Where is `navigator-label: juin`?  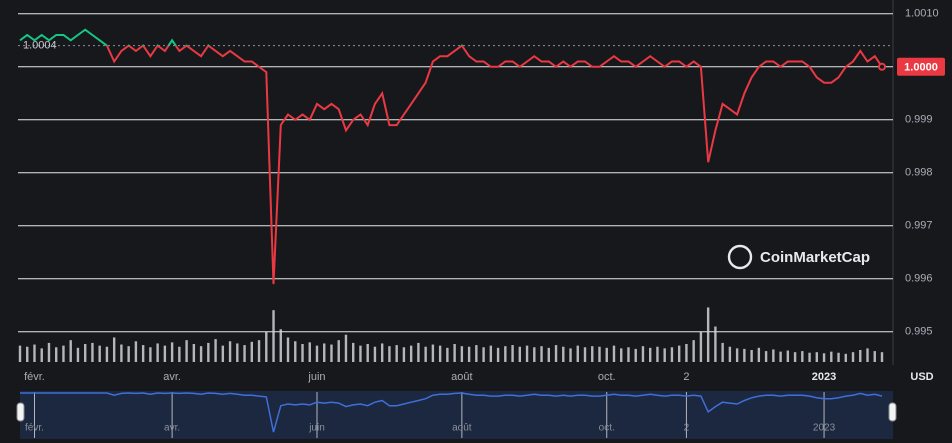
navigator-label: juin is located at coordinates (316, 428).